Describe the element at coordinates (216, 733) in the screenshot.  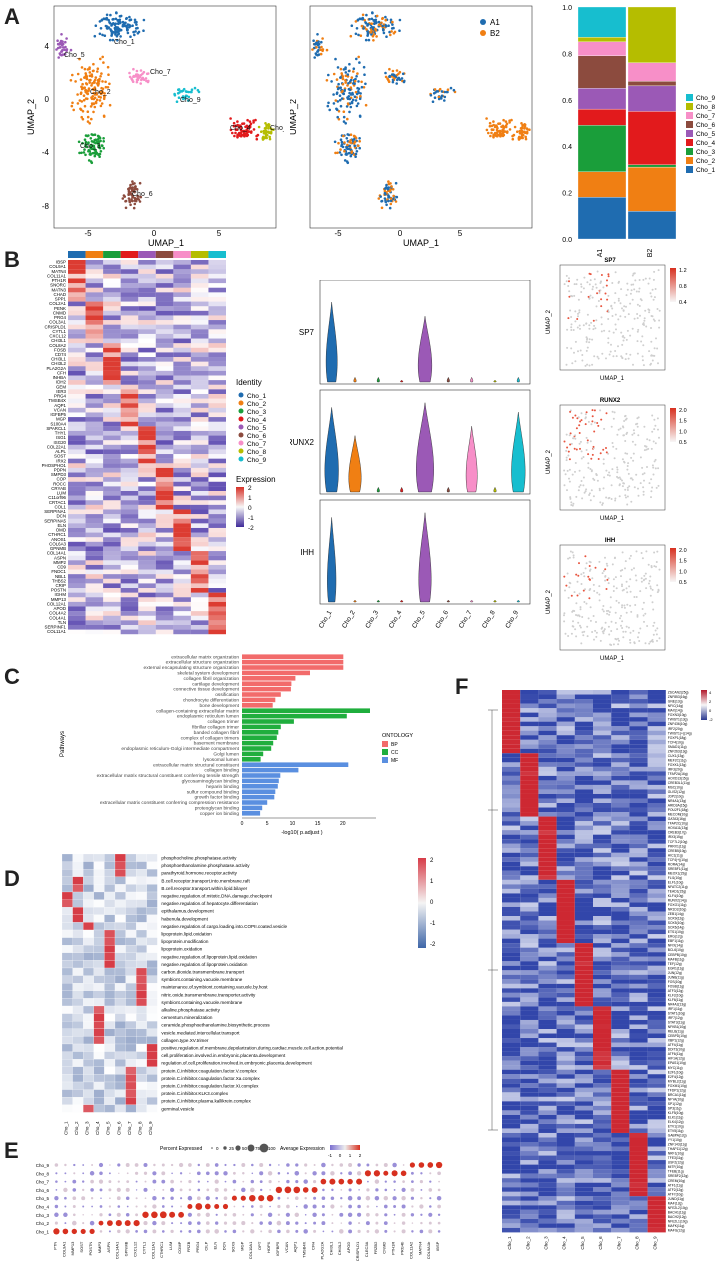
I see `pathway-label: banded collagen fibril` at that location.